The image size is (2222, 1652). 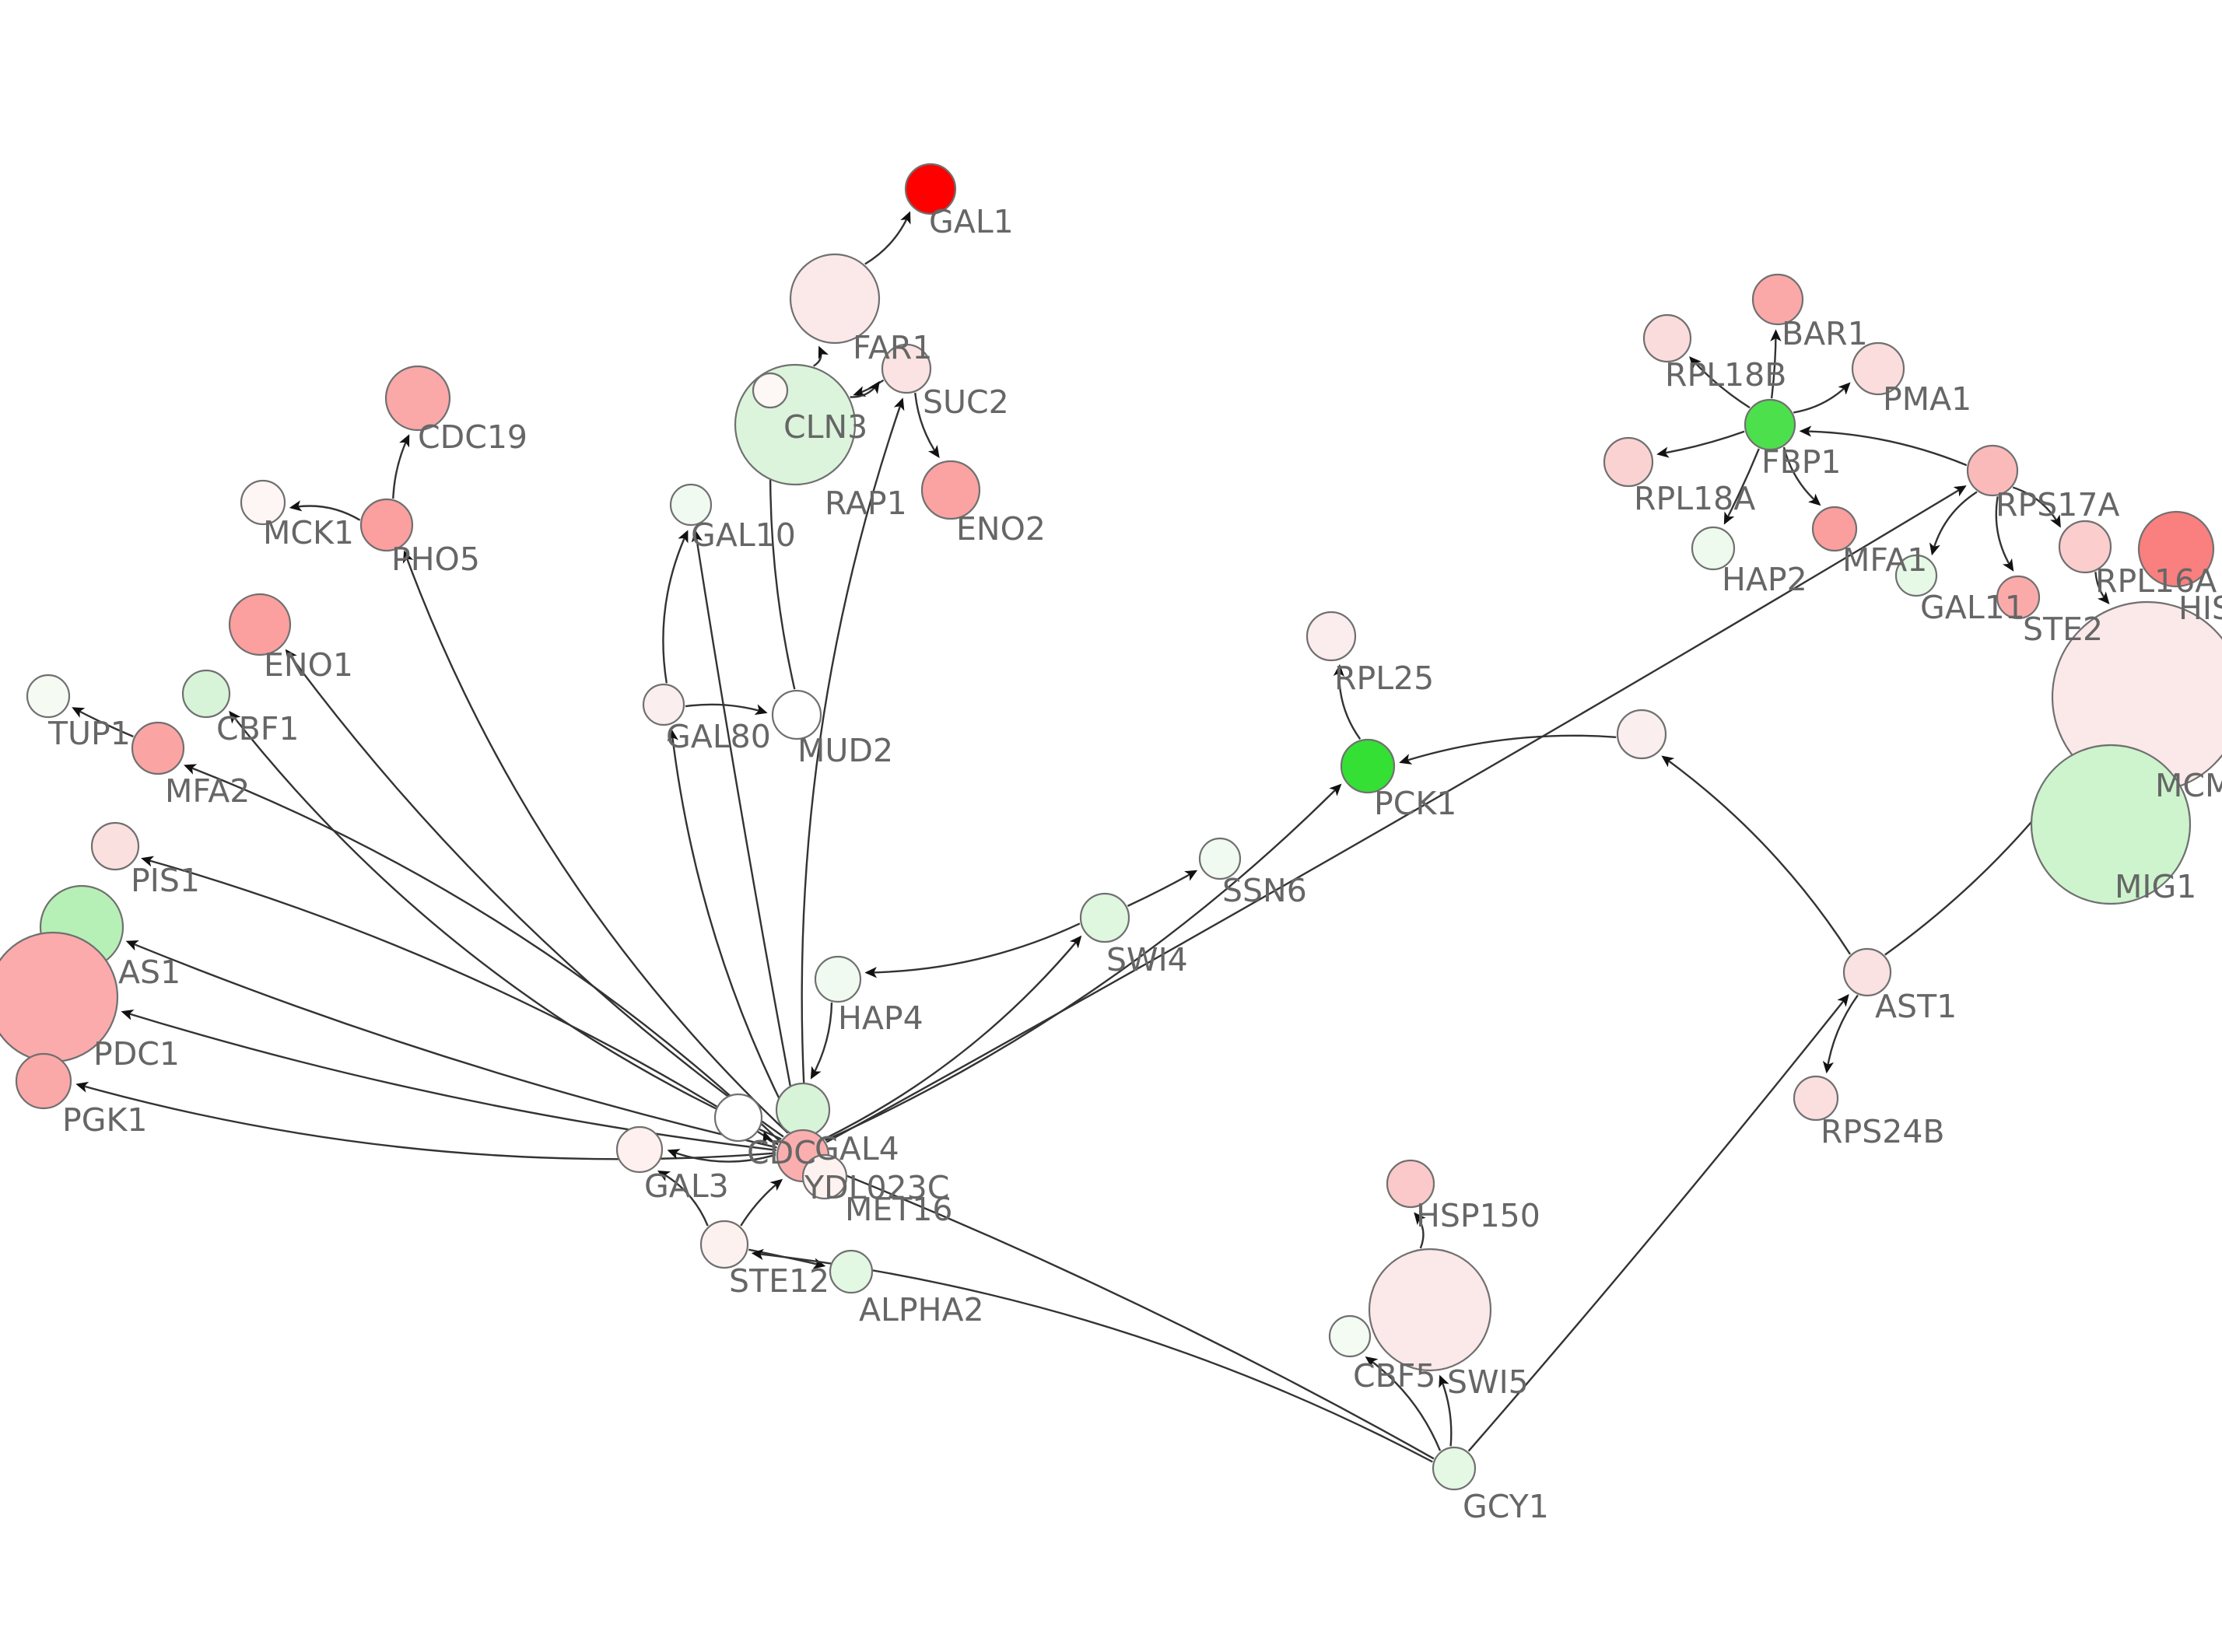 What do you see at coordinates (781, 1153) in the screenshot?
I see `graph-node-label: CDC` at bounding box center [781, 1153].